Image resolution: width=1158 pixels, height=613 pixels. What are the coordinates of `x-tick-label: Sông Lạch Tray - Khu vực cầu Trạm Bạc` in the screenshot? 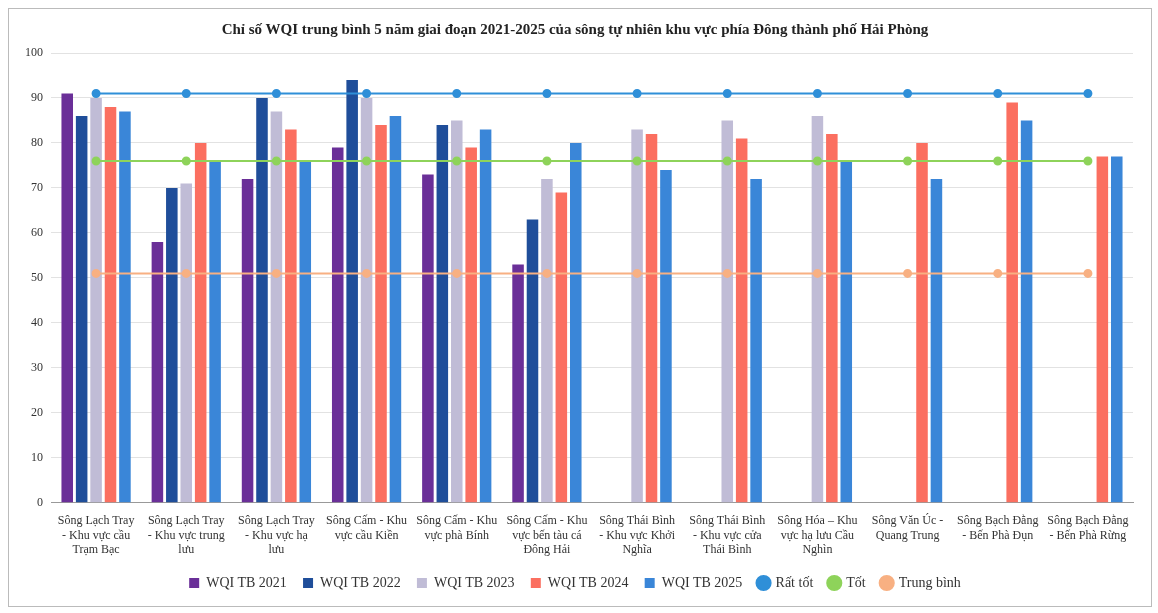 It's located at (96, 534).